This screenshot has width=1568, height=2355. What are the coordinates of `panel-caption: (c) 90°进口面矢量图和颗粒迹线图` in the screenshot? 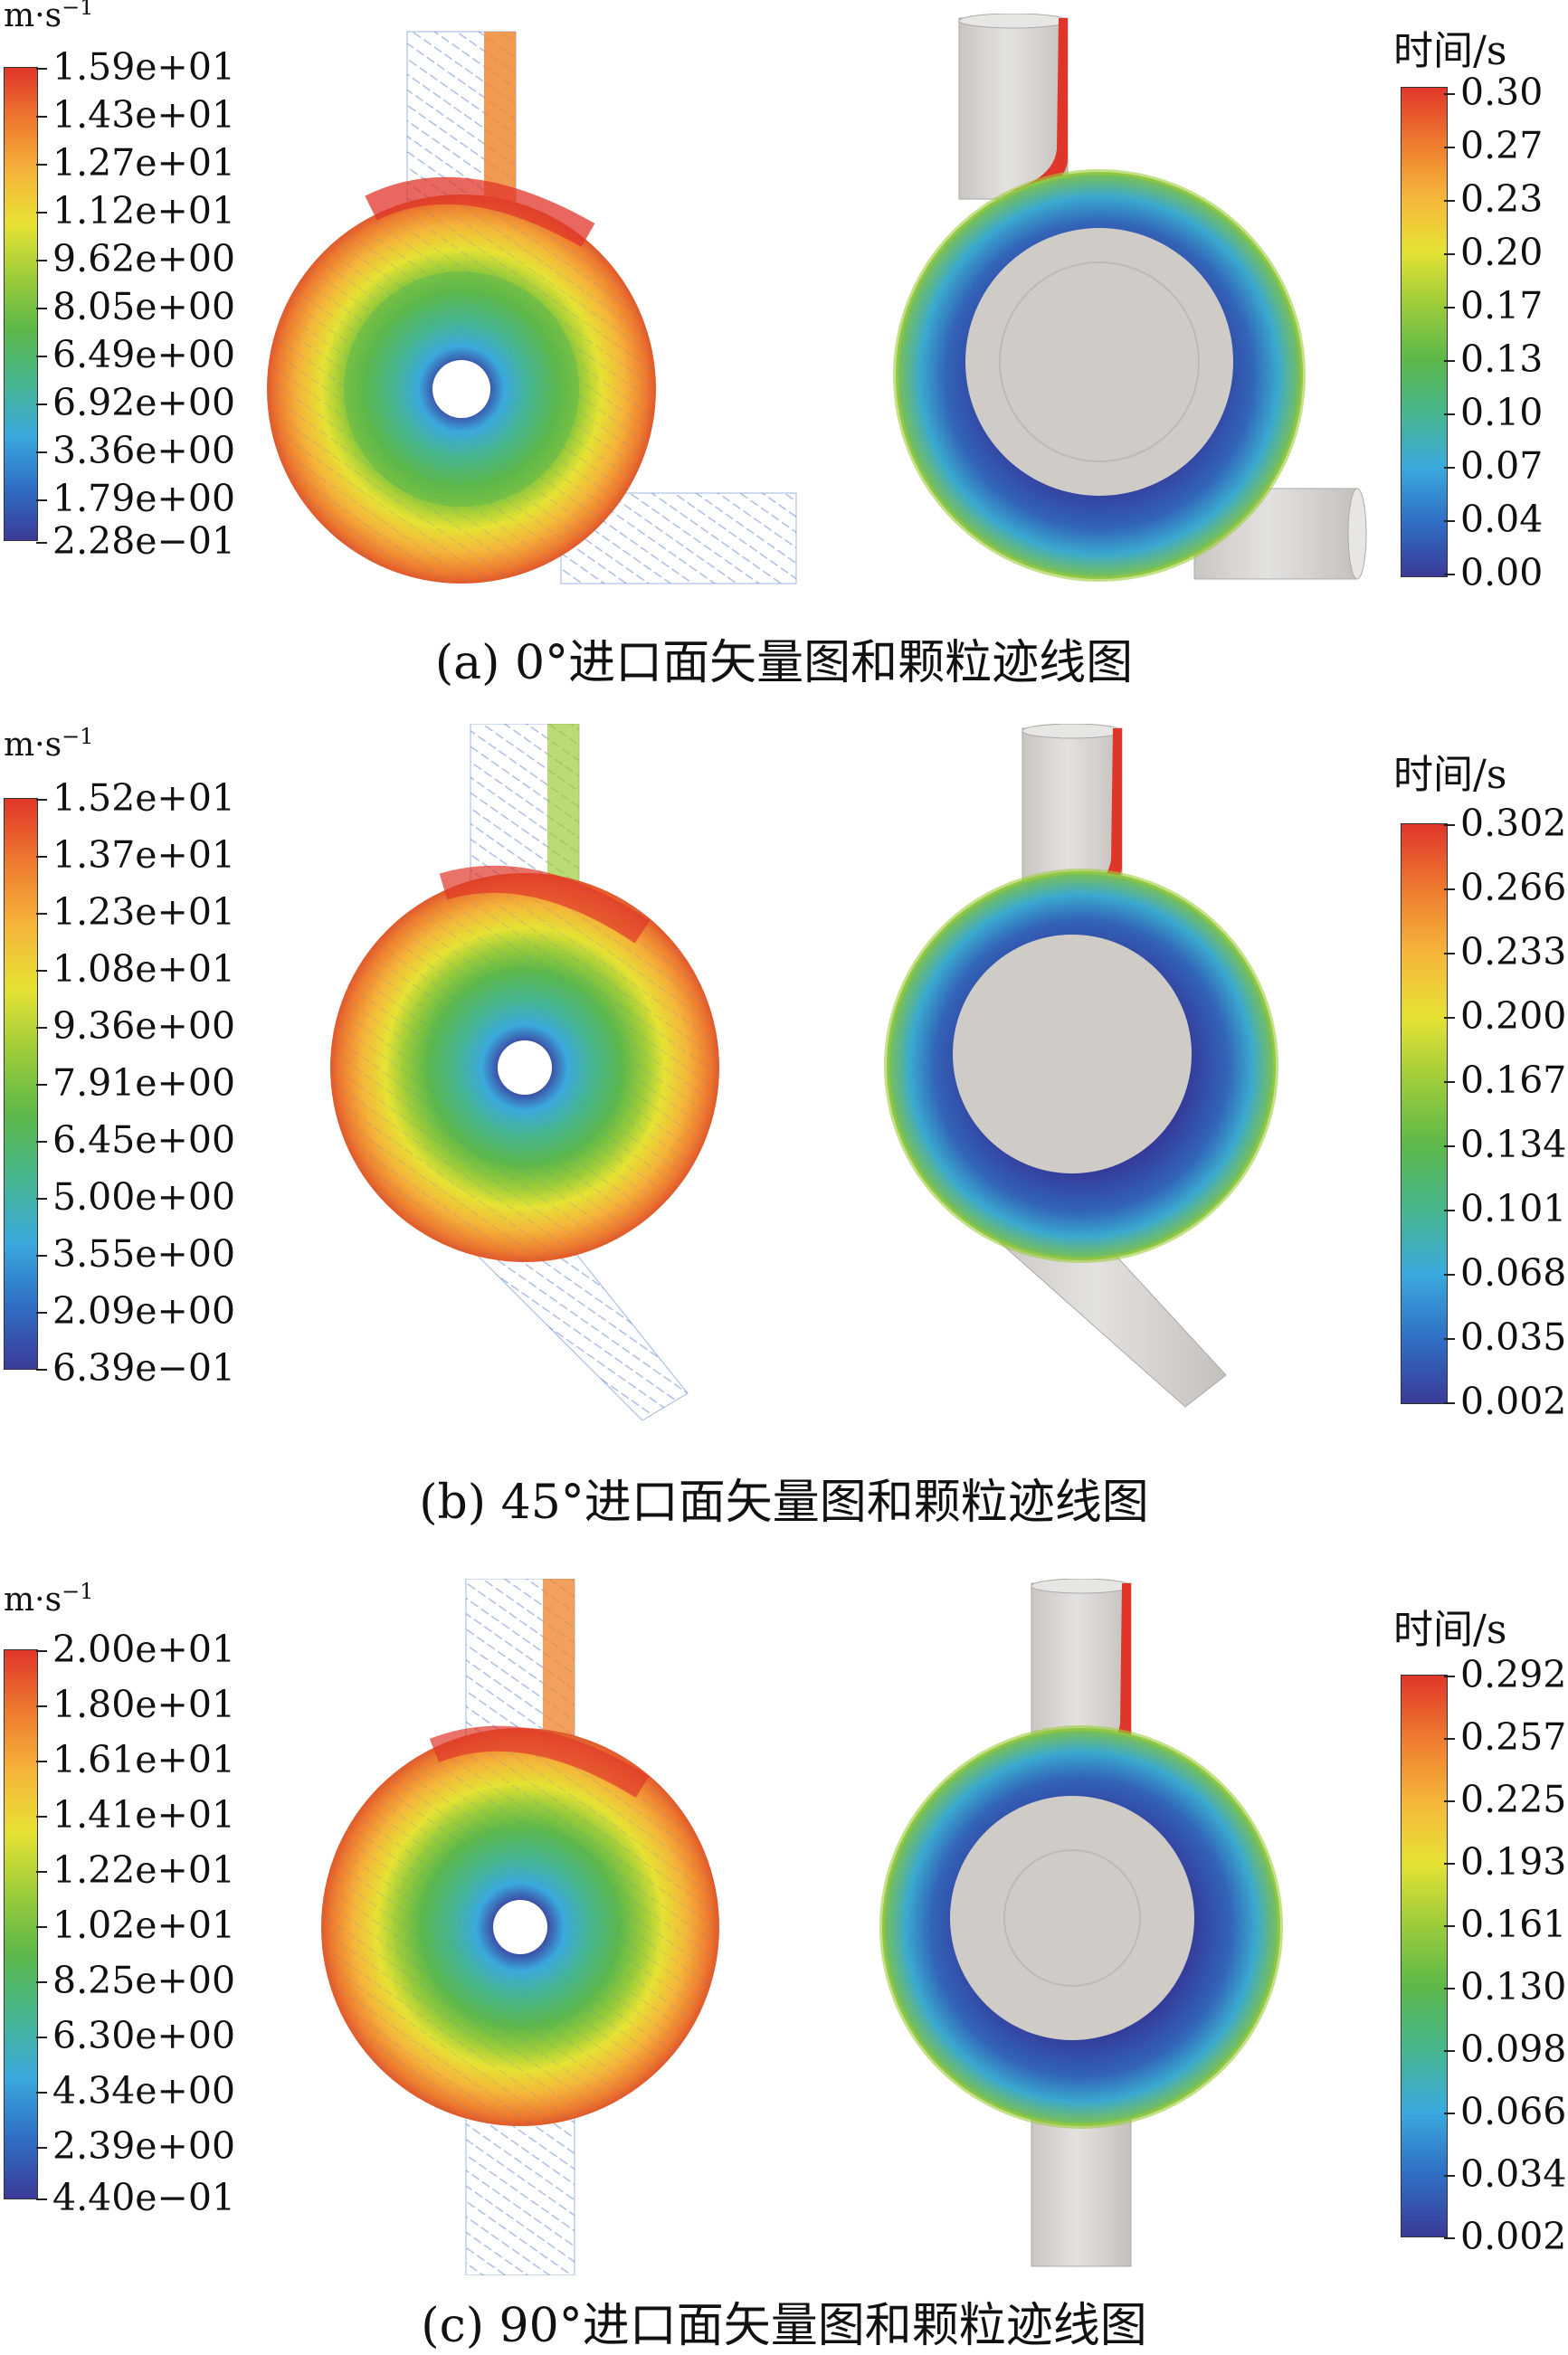 It's located at (784, 2326).